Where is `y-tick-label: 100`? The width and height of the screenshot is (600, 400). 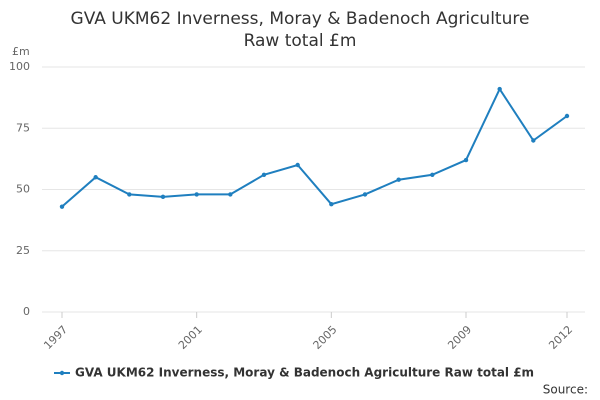
y-tick-label: 100 is located at coordinates (19, 66).